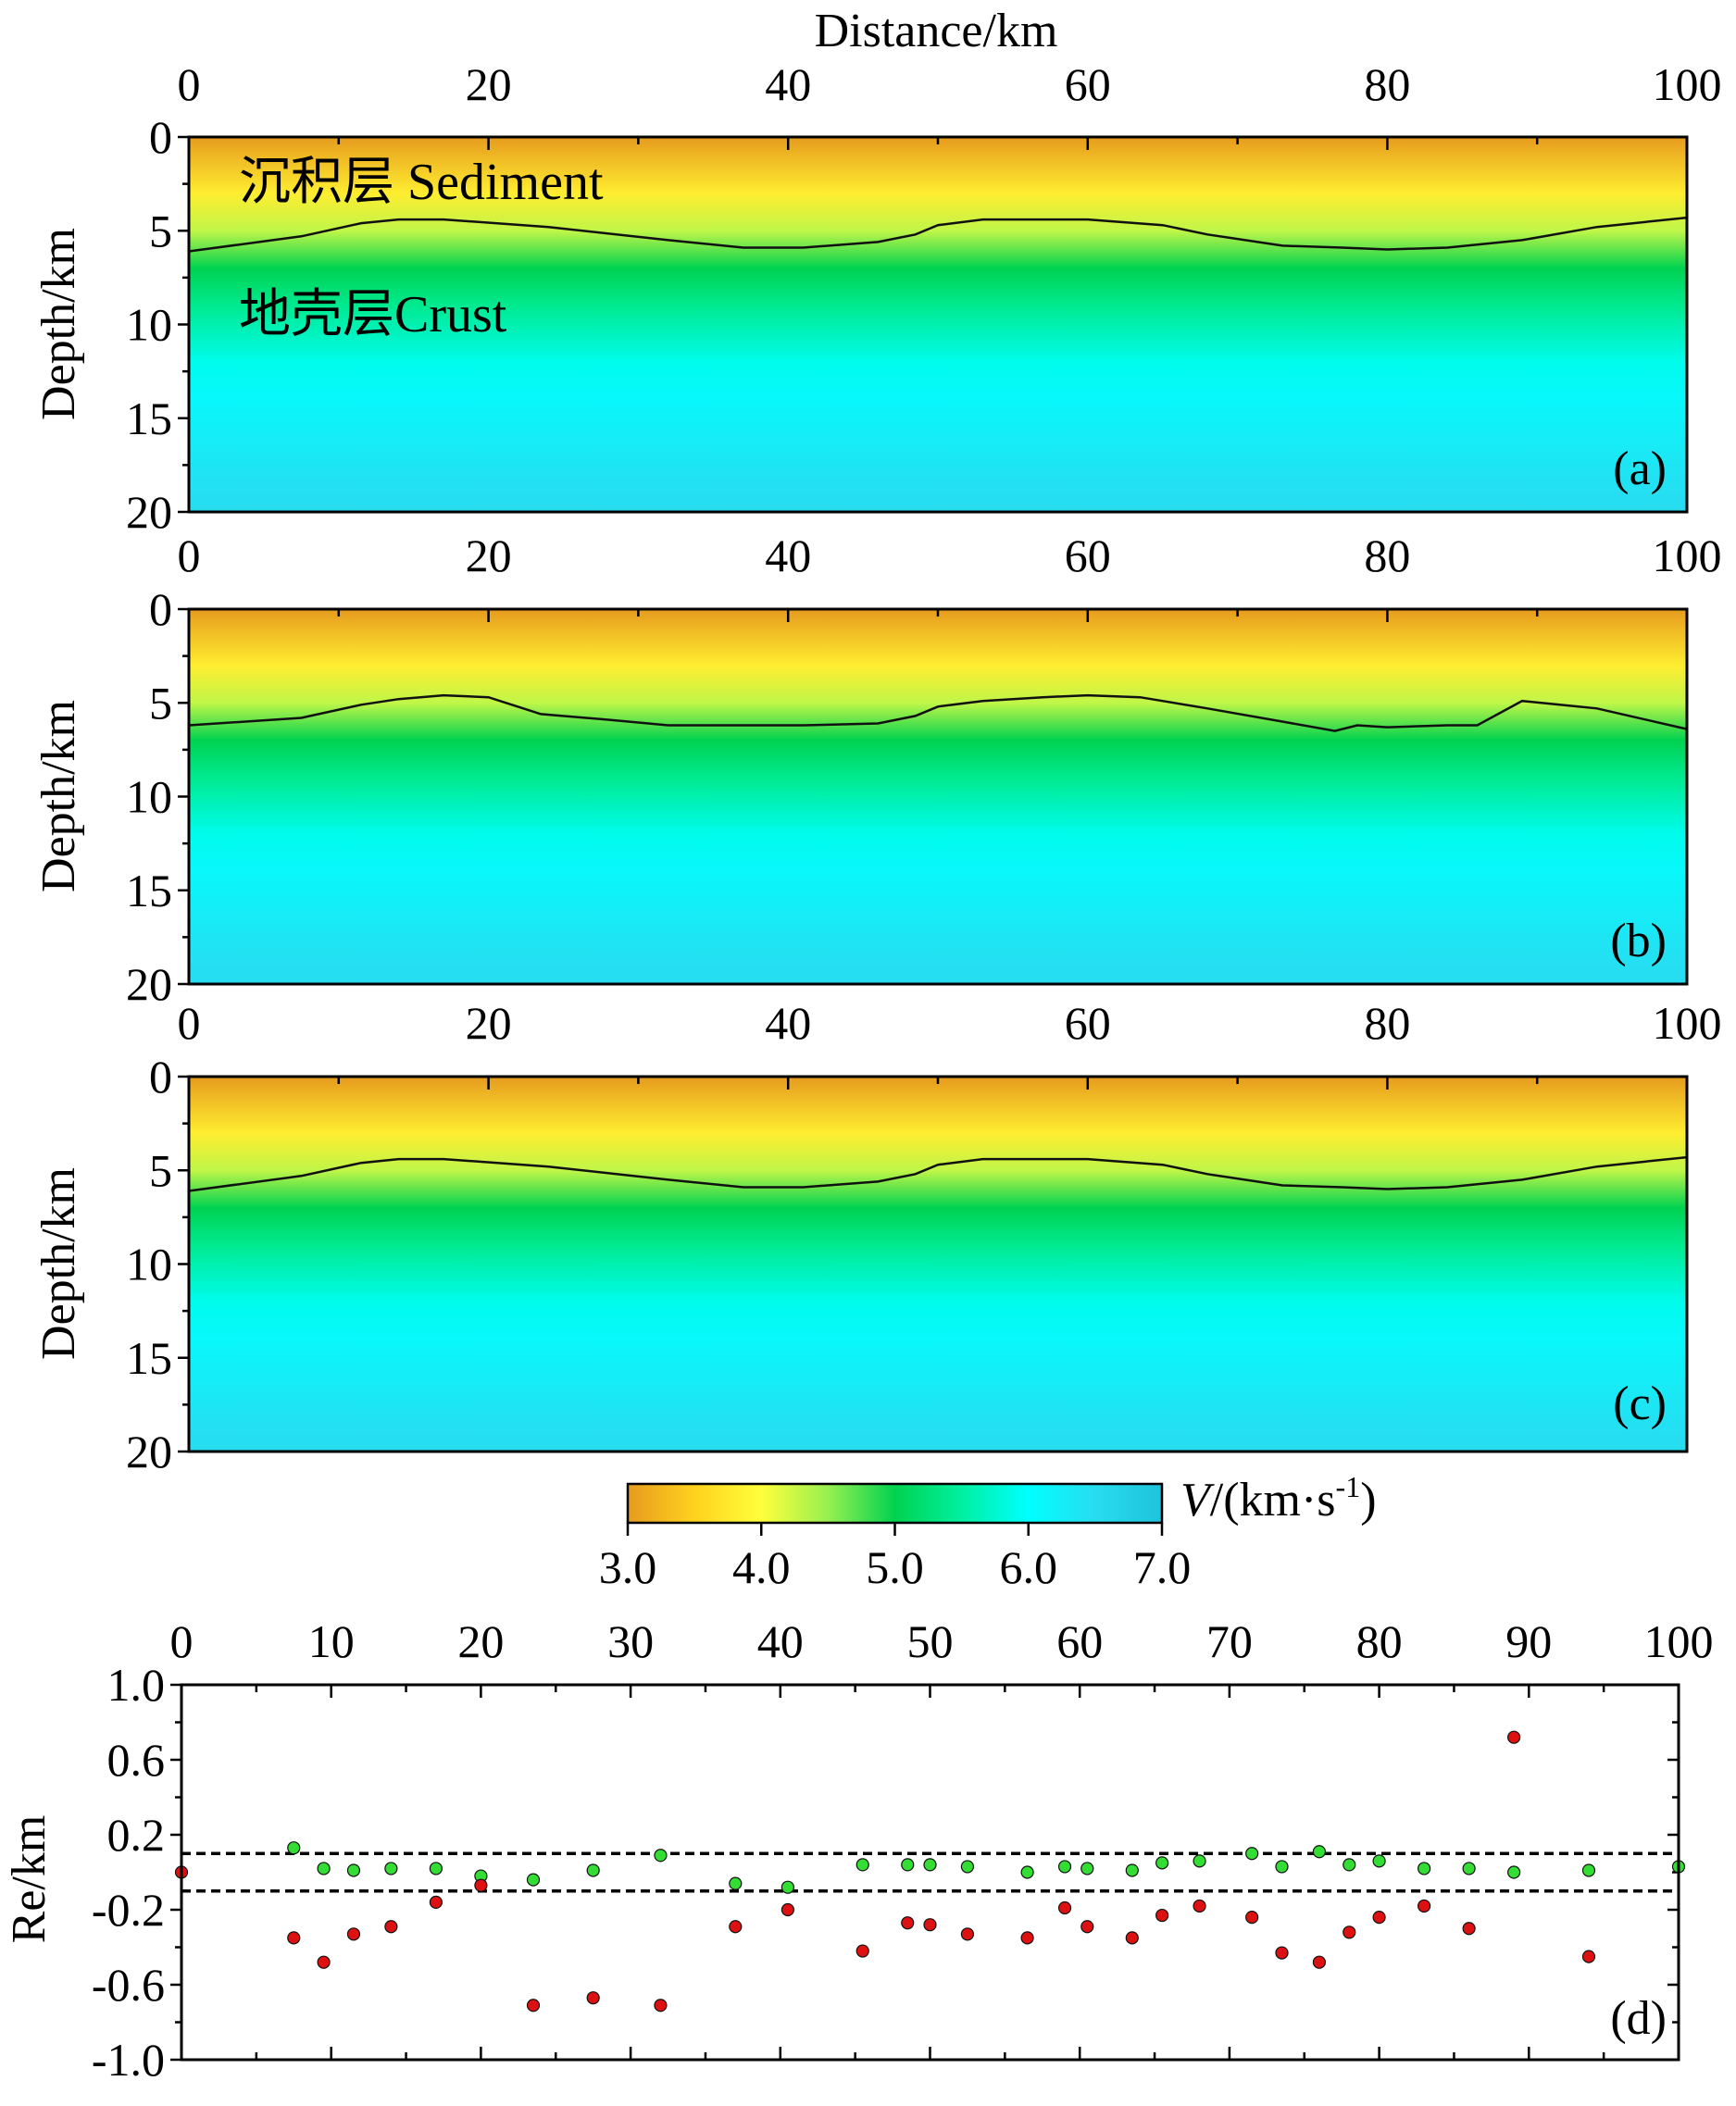 The image size is (1736, 2106). What do you see at coordinates (1528, 1641) in the screenshot?
I see `panel-d-x-tick-label: 90` at bounding box center [1528, 1641].